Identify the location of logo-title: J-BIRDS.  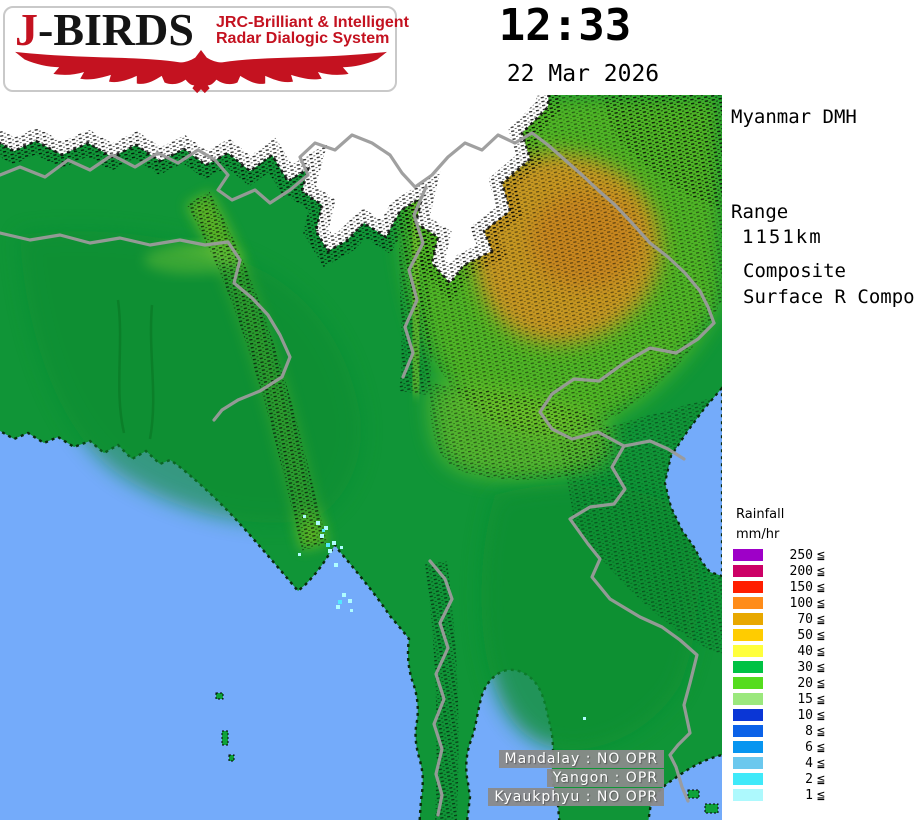
(104, 30).